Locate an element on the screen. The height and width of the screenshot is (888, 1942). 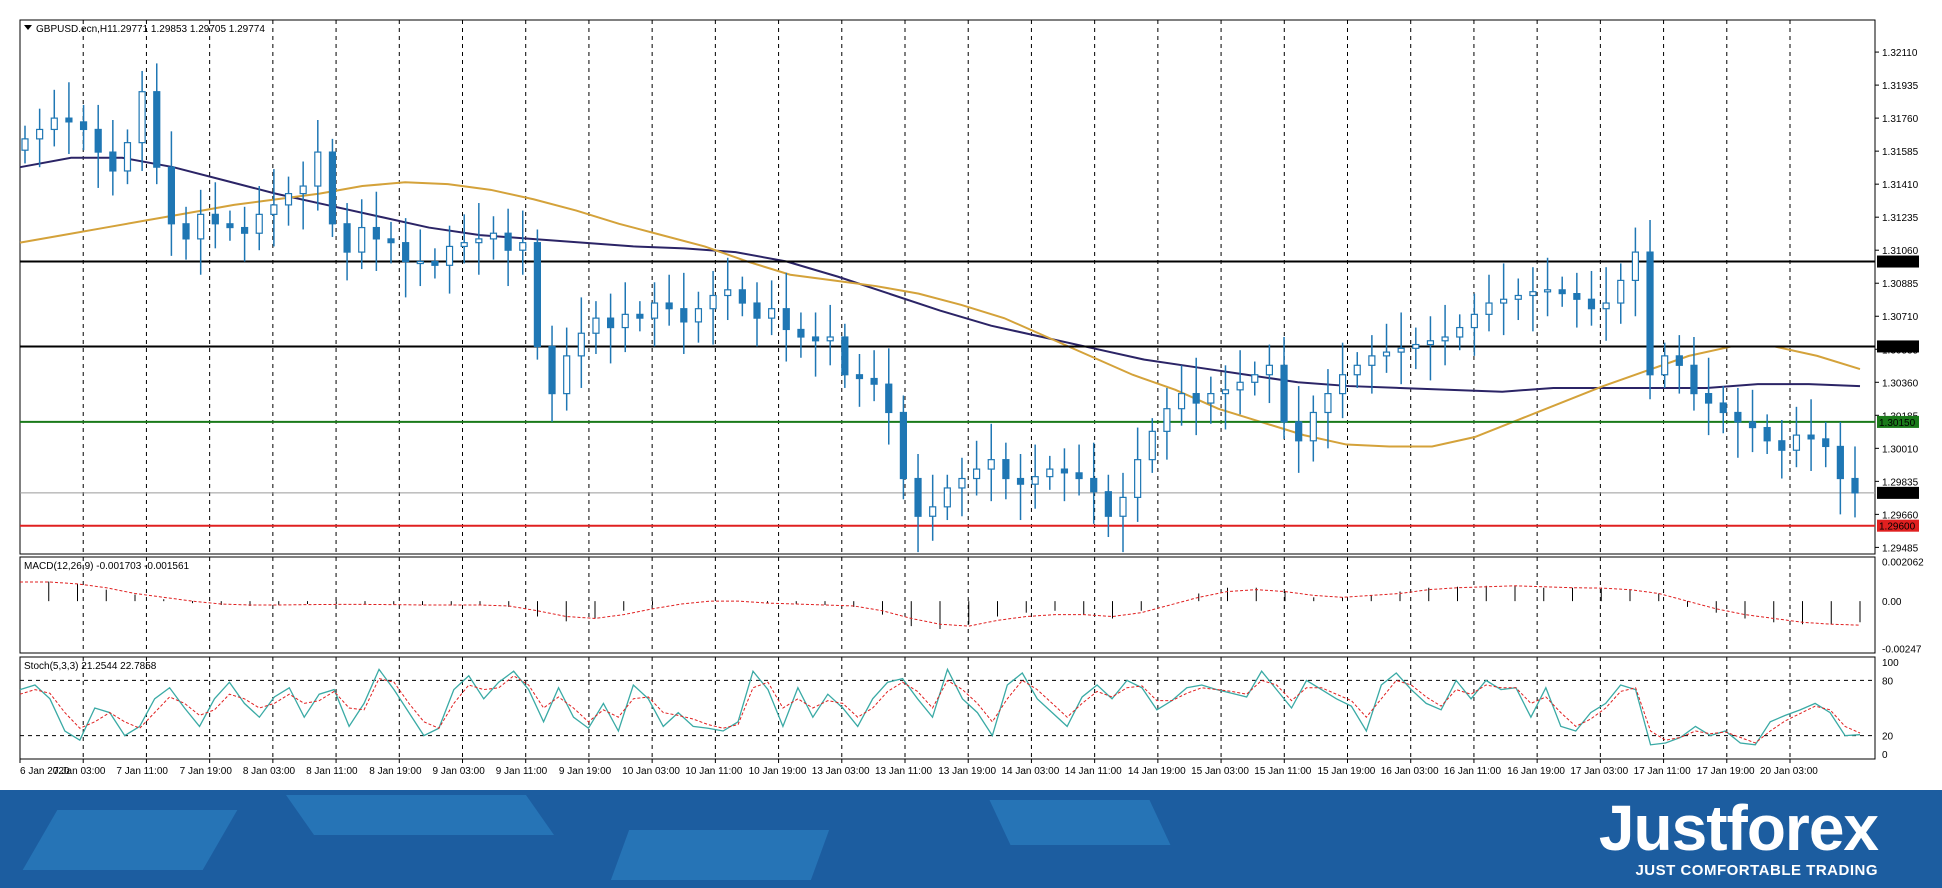
price-tick-label: 1.31585 is located at coordinates (1900, 152).